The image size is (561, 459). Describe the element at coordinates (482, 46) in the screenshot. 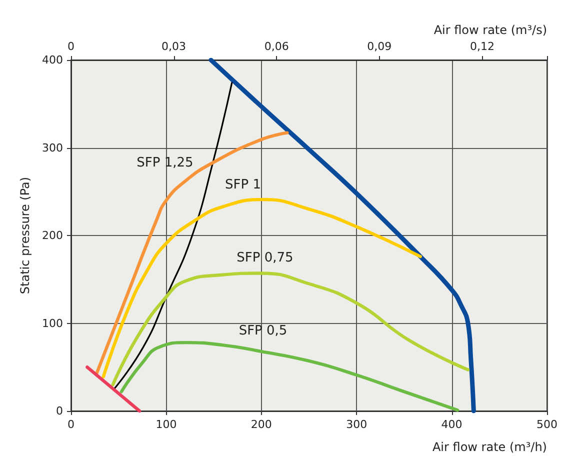

I see `x2-tick-label: 0,12` at that location.